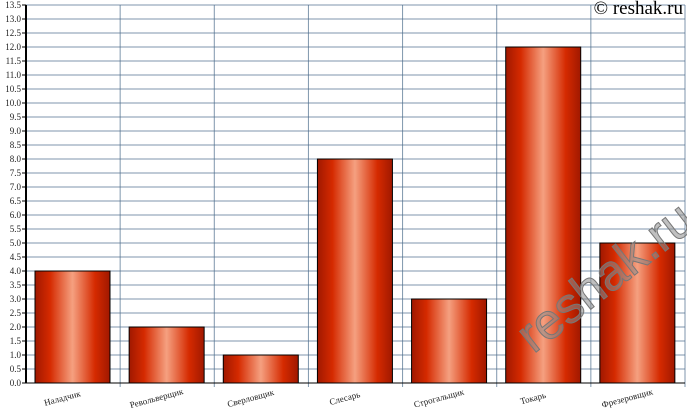 The width and height of the screenshot is (687, 415). What do you see at coordinates (13, 89) in the screenshot?
I see `y-tick-label: 10.5` at bounding box center [13, 89].